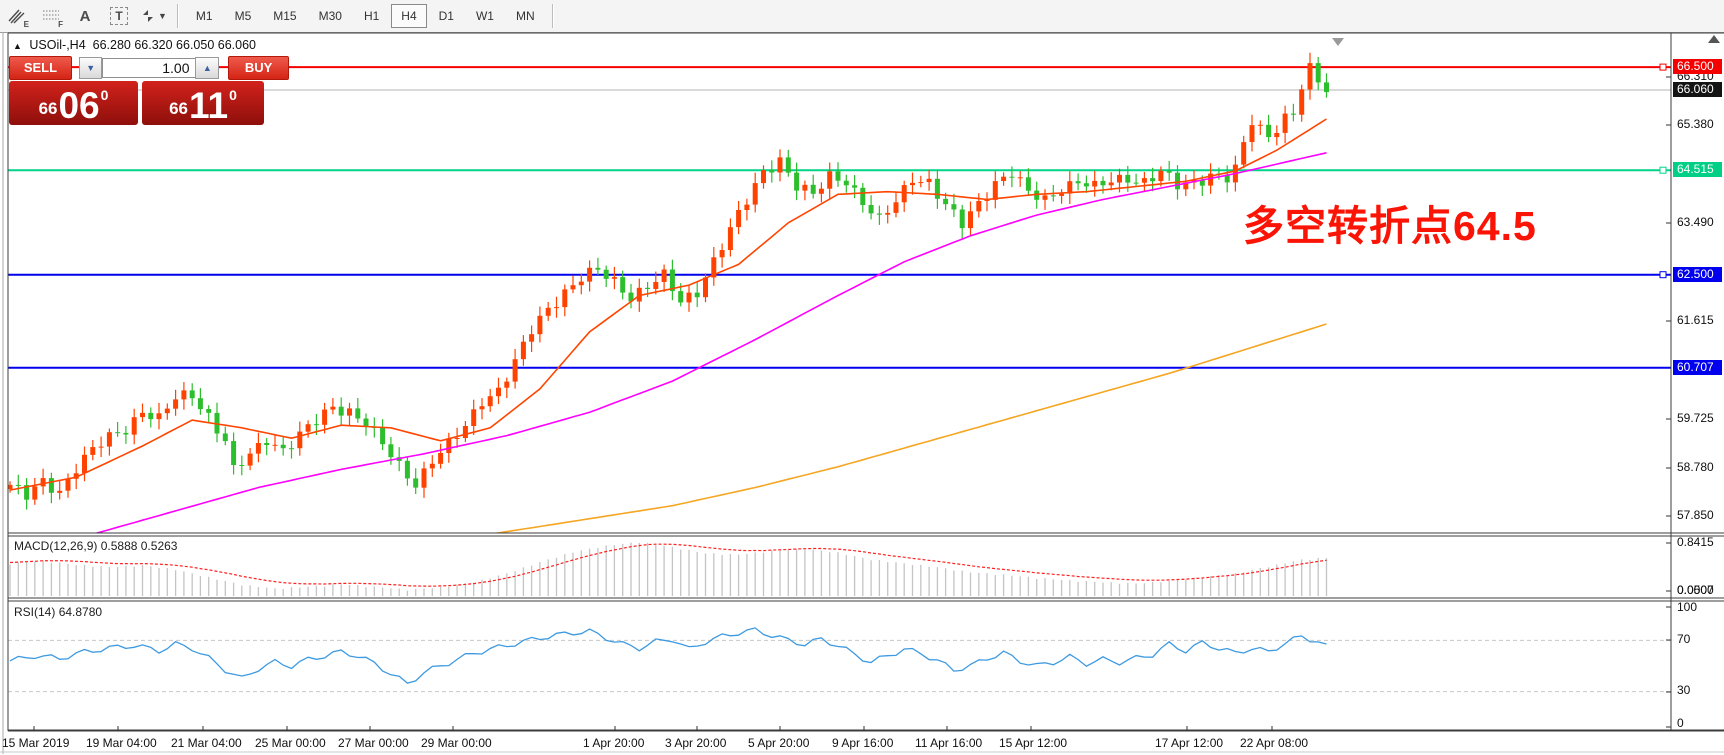  I want to click on time-axis-label: 22 Apr 08:00, so click(1274, 743).